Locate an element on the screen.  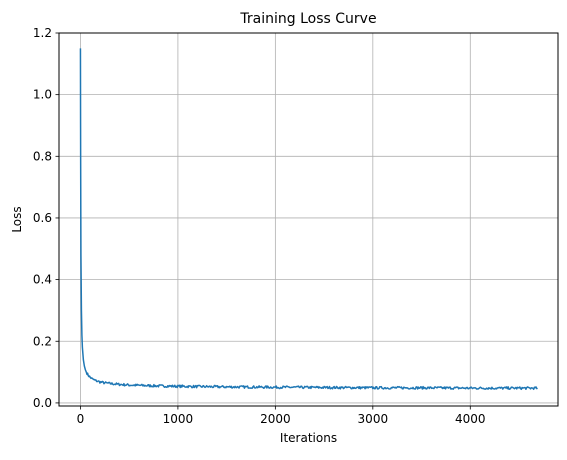
x-tick-label: 1000 is located at coordinates (178, 419).